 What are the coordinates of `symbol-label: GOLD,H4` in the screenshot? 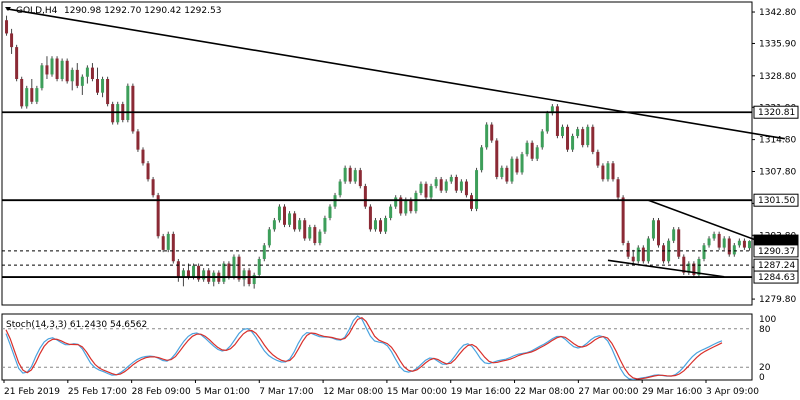 It's located at (37, 11).